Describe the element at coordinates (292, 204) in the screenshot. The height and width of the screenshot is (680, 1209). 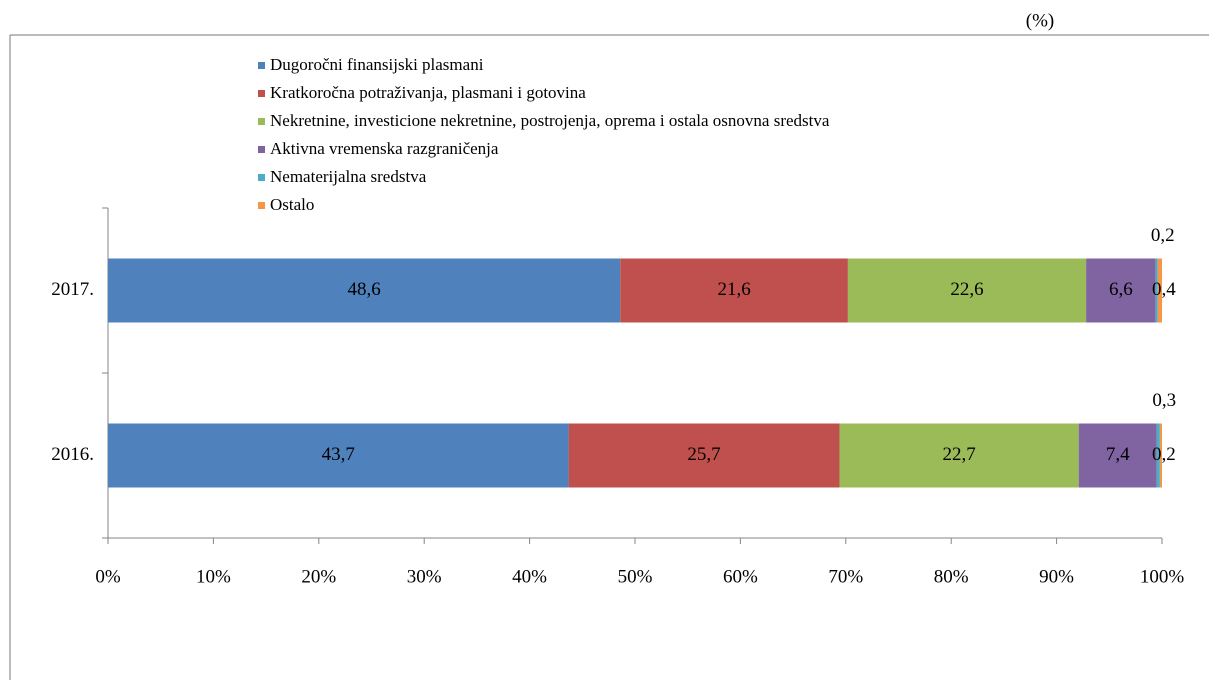
I see `legend-label: Ostalo` at that location.